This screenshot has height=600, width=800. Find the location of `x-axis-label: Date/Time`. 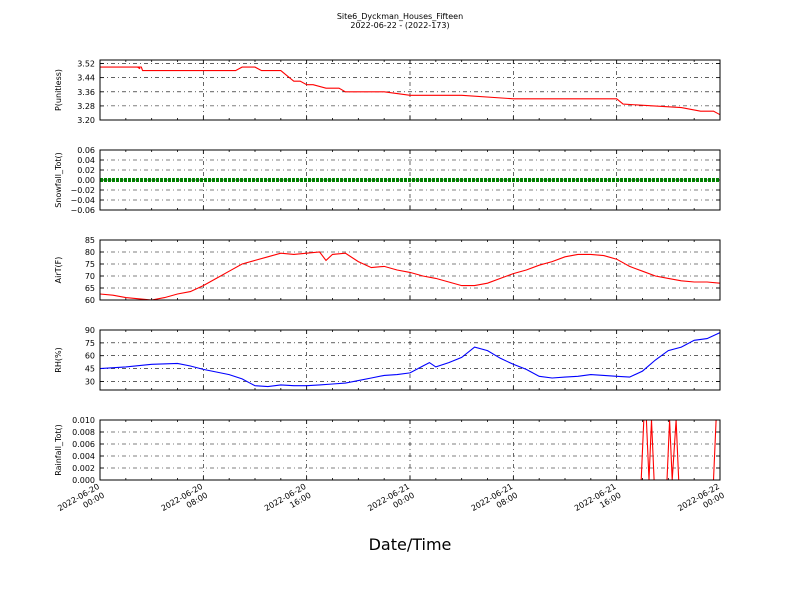

x-axis-label: Date/Time is located at coordinates (410, 544).